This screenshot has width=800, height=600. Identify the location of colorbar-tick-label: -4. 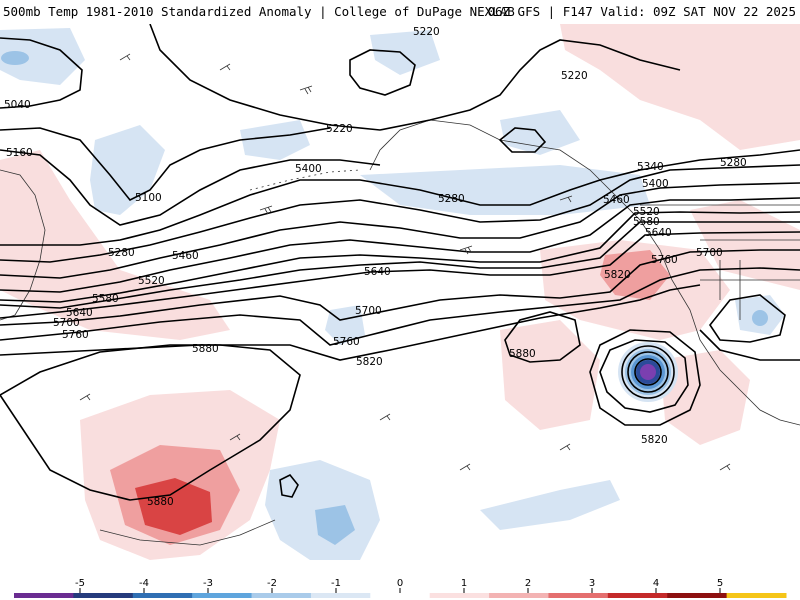
(144, 583).